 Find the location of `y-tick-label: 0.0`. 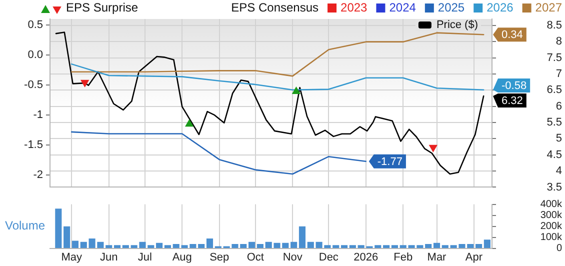

y-tick-label: 0.0 is located at coordinates (35, 55).